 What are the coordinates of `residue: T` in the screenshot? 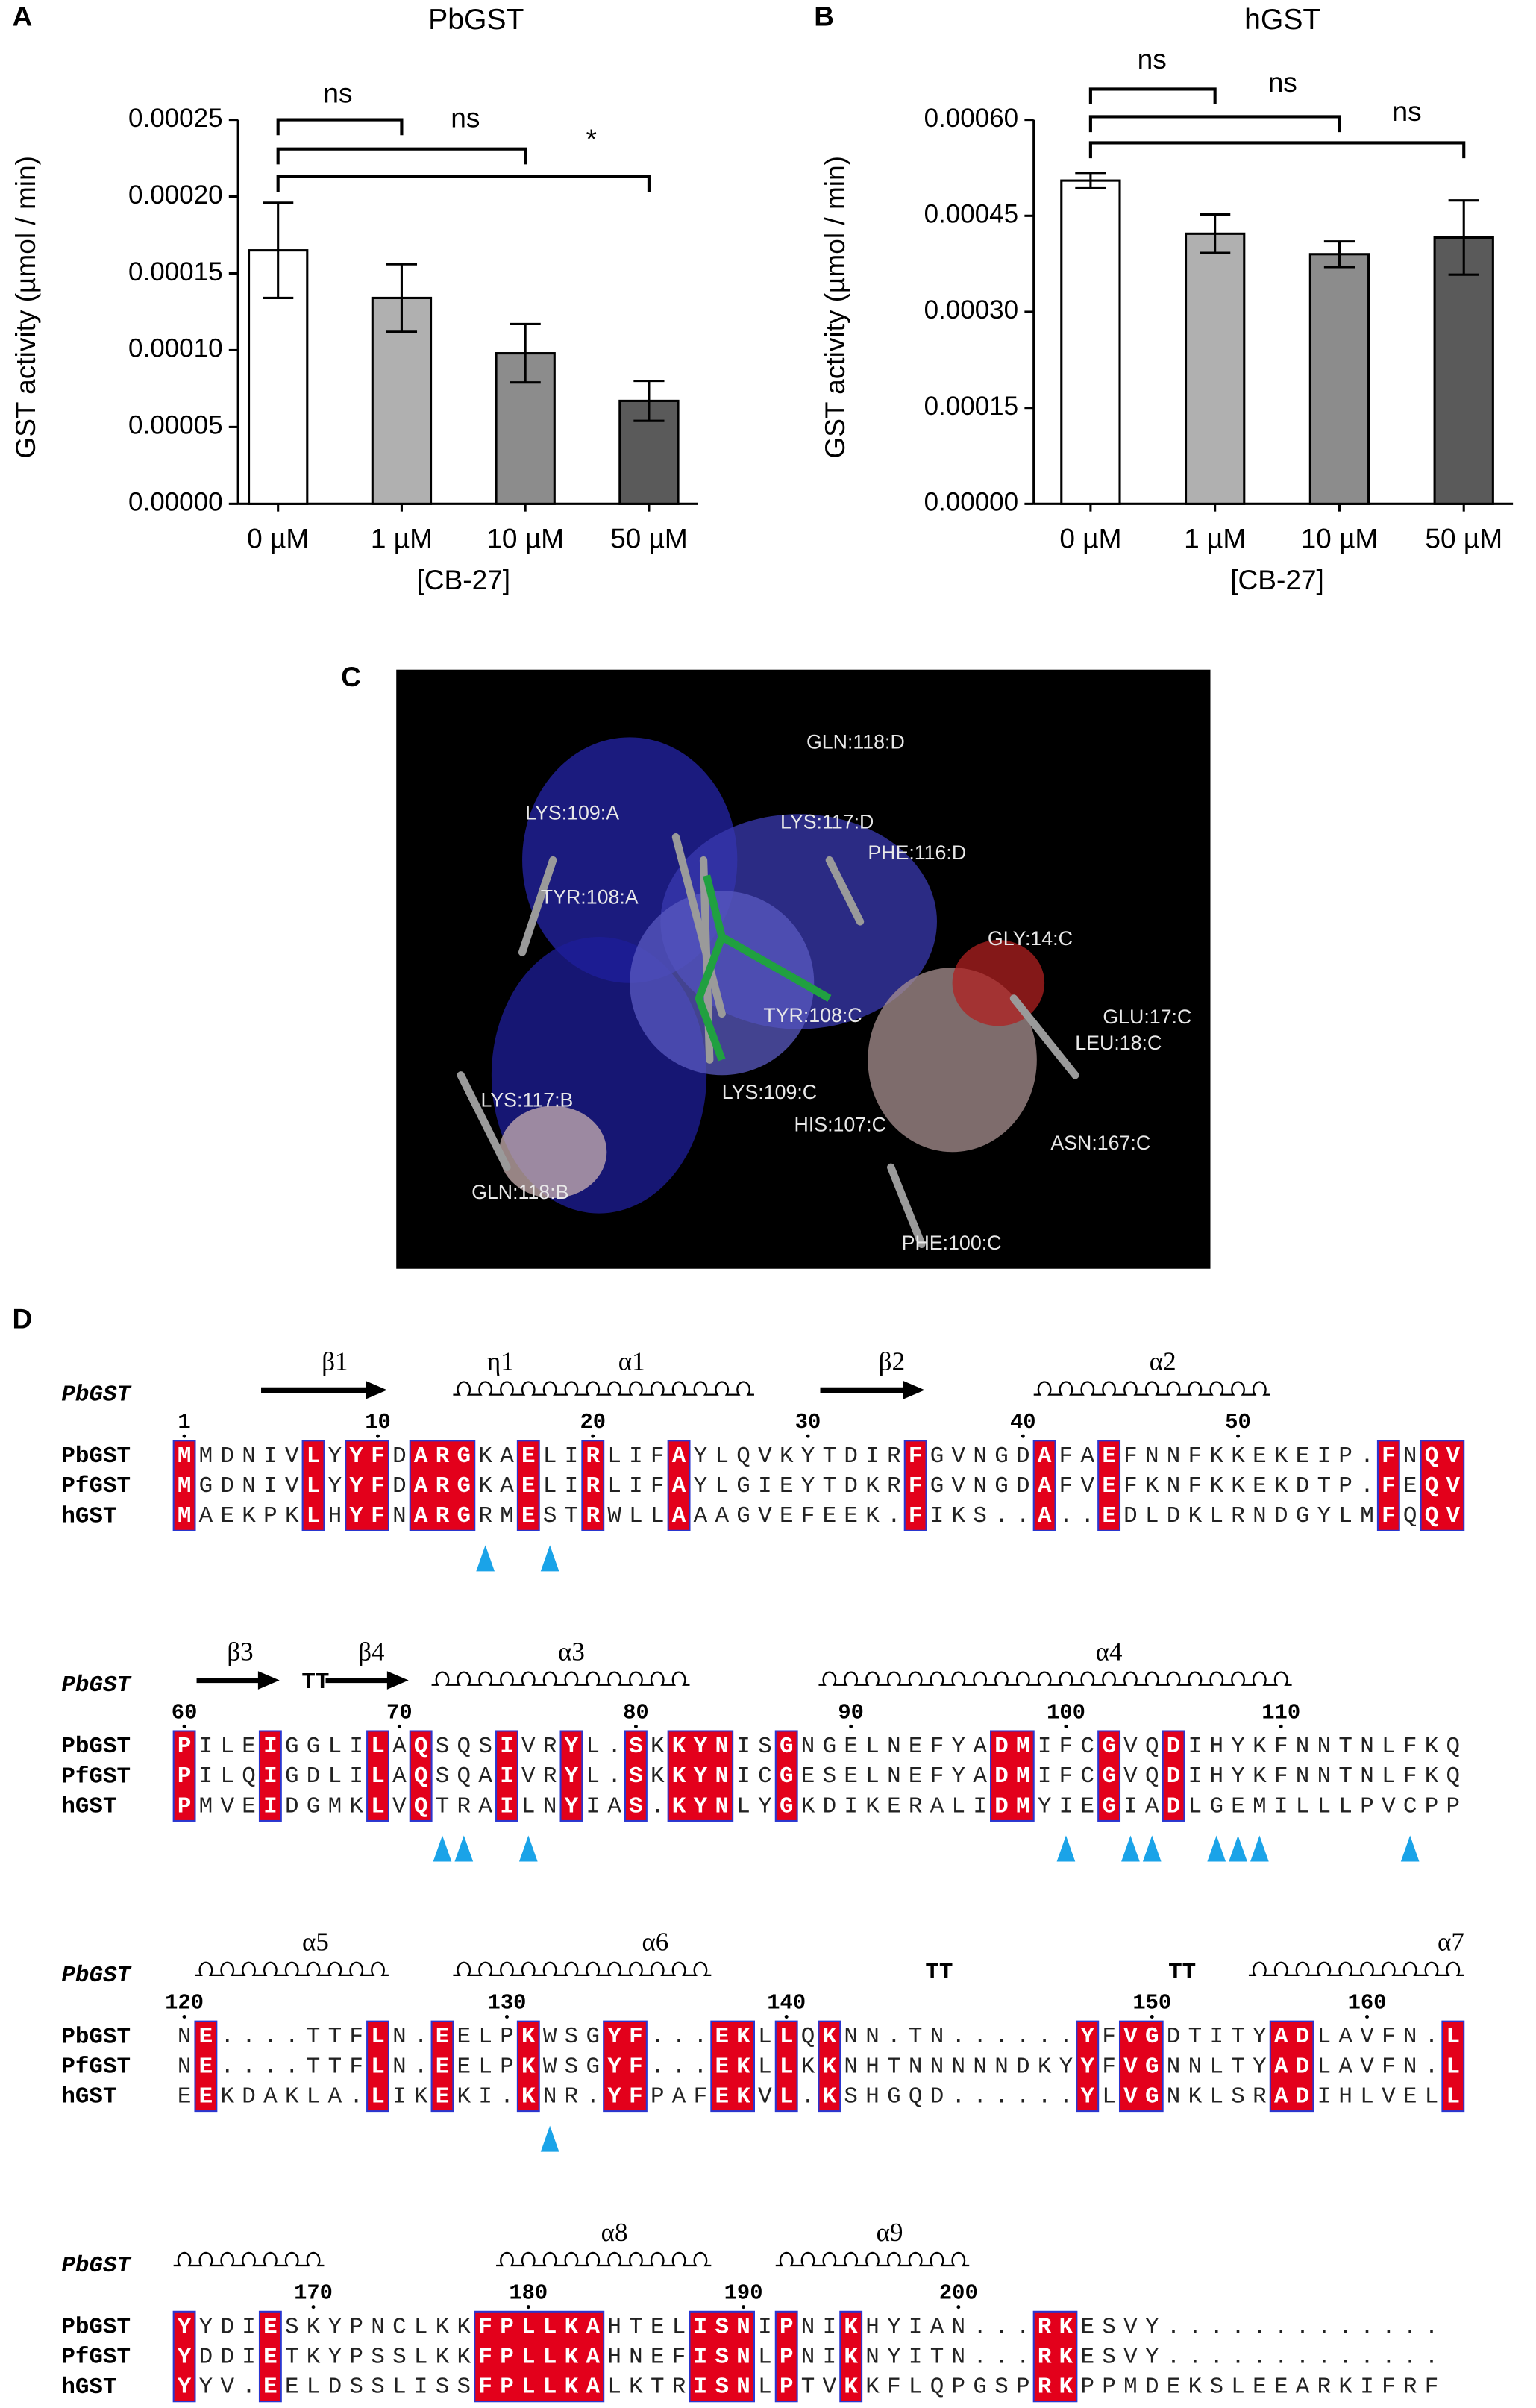 It's located at (314, 2067).